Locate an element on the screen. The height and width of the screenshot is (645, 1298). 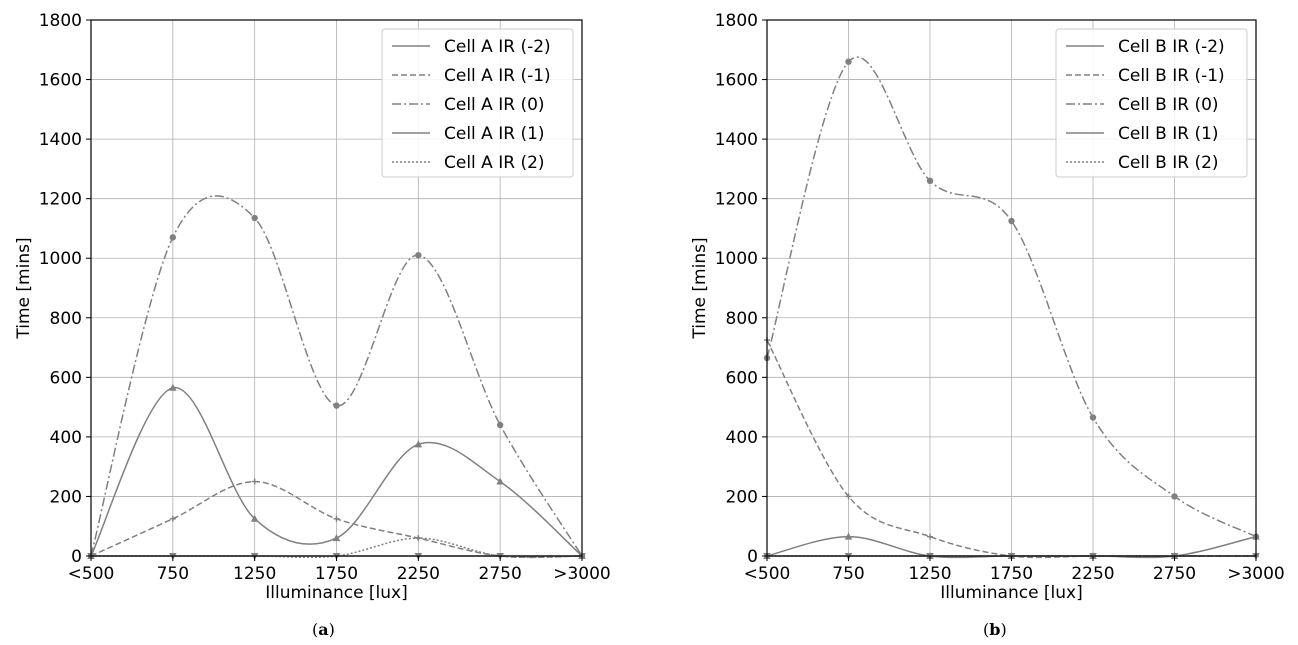
series-line is located at coordinates (336, 471).